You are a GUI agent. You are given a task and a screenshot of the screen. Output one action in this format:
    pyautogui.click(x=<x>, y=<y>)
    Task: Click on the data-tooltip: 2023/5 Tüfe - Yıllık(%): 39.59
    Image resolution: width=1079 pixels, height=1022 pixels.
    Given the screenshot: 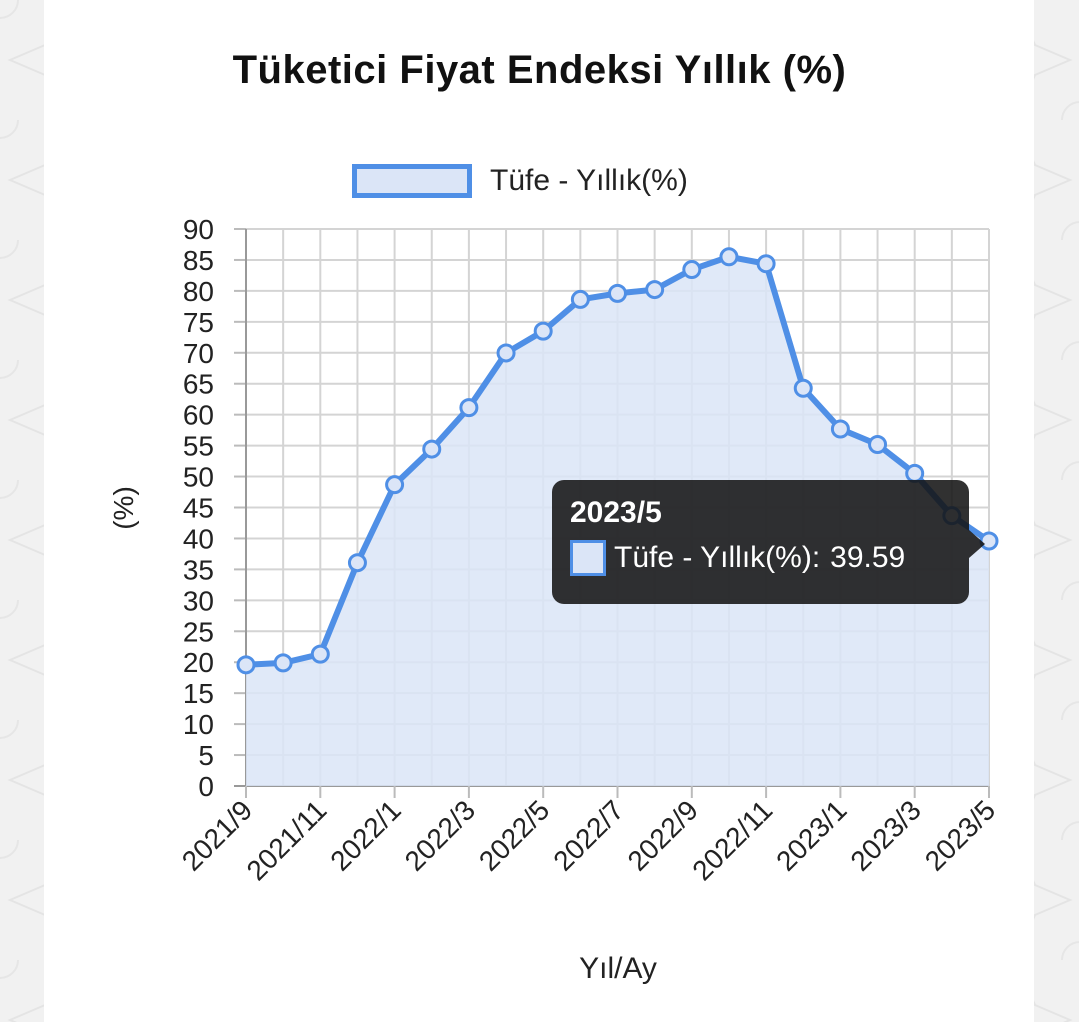 What is the action you would take?
    pyautogui.click(x=768, y=542)
    